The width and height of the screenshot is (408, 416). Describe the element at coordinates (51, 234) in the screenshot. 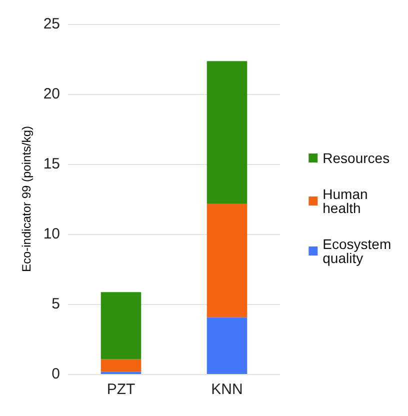

I see `y-tick-label: 10` at that location.